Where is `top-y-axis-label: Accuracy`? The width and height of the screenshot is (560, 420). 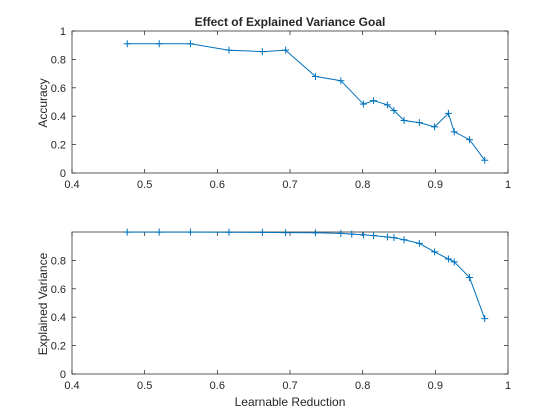
top-y-axis-label: Accuracy is located at coordinates (43, 102).